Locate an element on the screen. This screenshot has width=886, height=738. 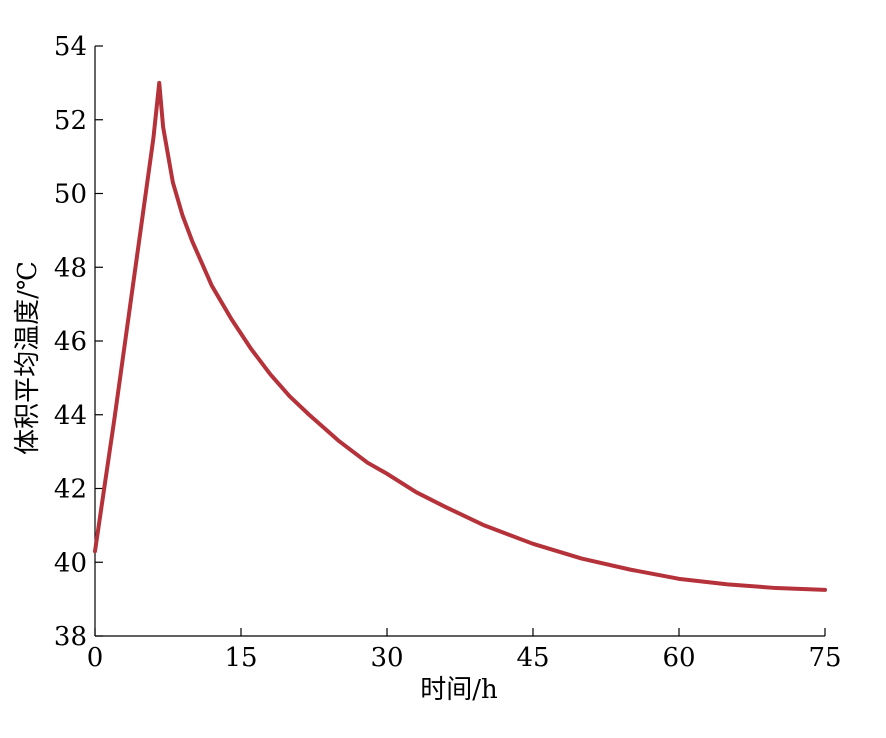
y-tick-label: 42 is located at coordinates (70, 490).